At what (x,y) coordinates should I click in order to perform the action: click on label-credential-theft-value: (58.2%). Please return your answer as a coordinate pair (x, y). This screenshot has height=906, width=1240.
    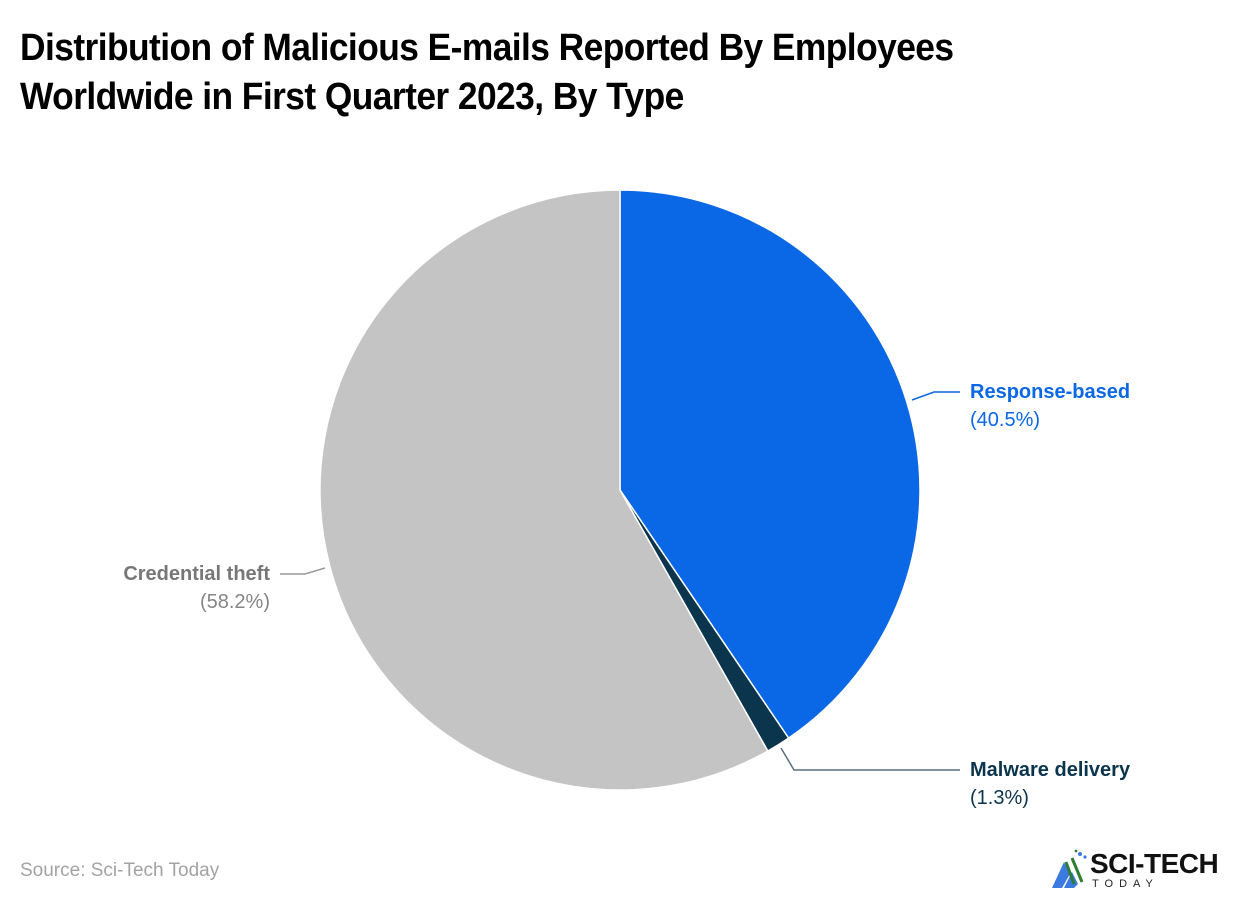
    Looking at the image, I should click on (234, 602).